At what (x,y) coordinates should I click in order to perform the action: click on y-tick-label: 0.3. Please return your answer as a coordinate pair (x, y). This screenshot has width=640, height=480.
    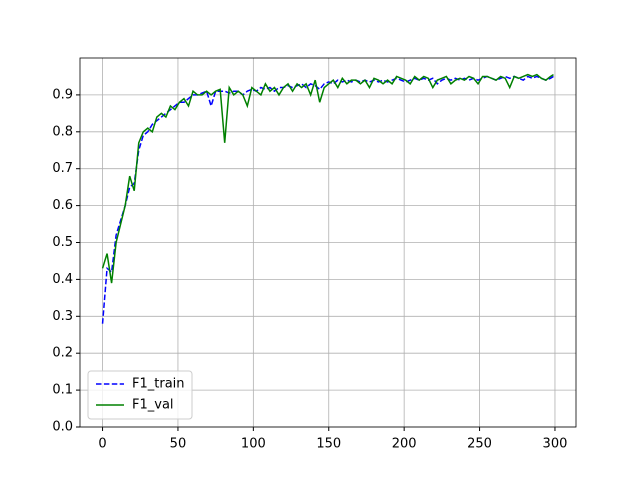
    Looking at the image, I should click on (62, 316).